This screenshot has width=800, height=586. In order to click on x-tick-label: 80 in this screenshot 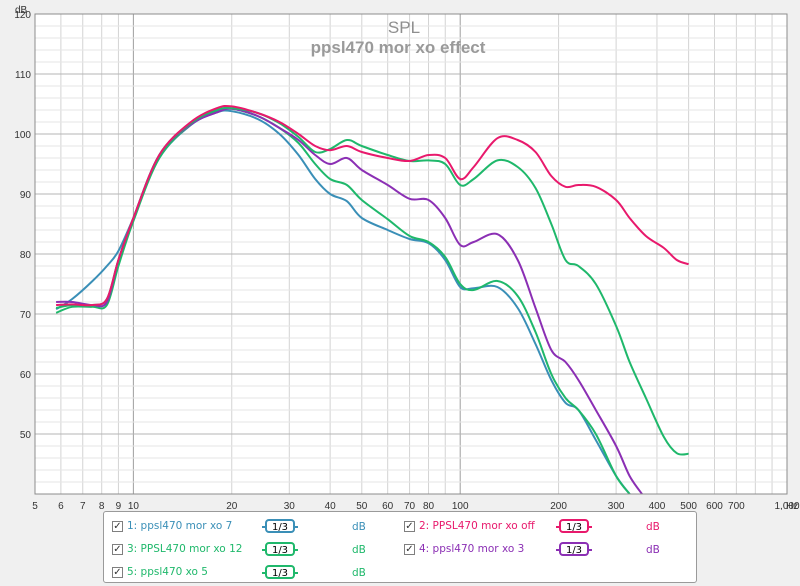, I will do `click(429, 505)`.